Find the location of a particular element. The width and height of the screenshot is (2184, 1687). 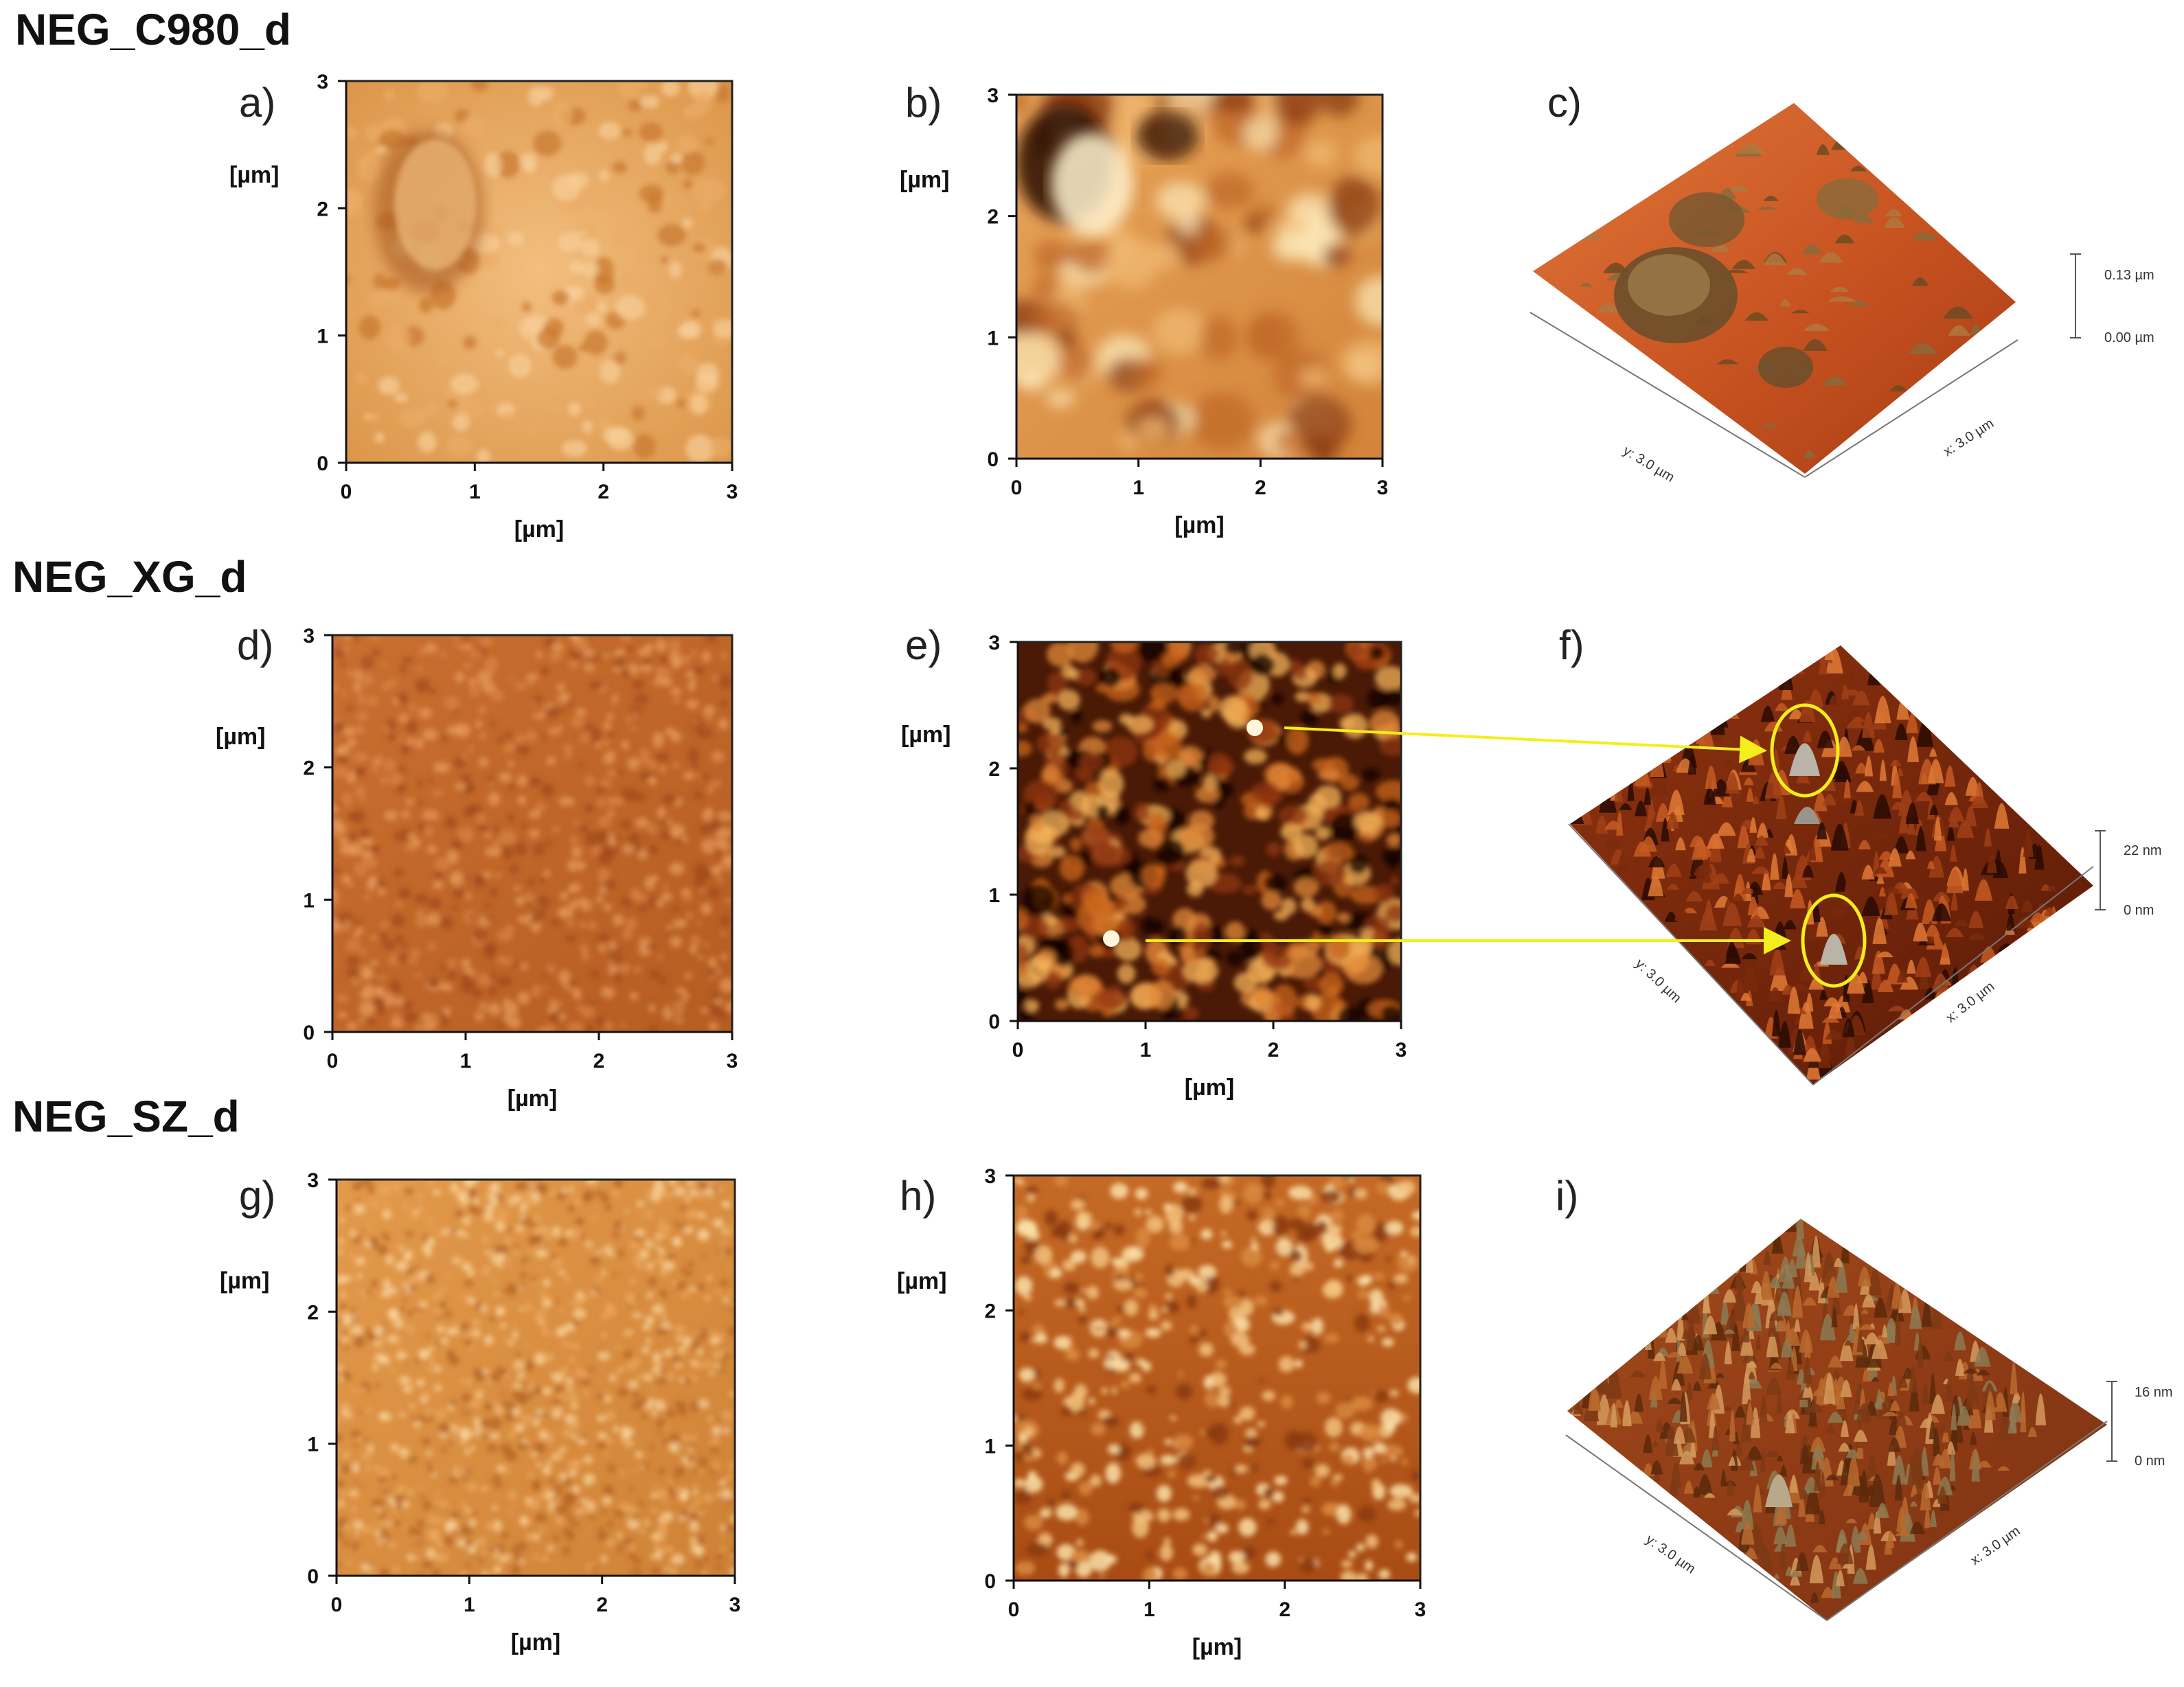

panel-i-x-axis-label: x: 3.0 µm is located at coordinates (1995, 1546).